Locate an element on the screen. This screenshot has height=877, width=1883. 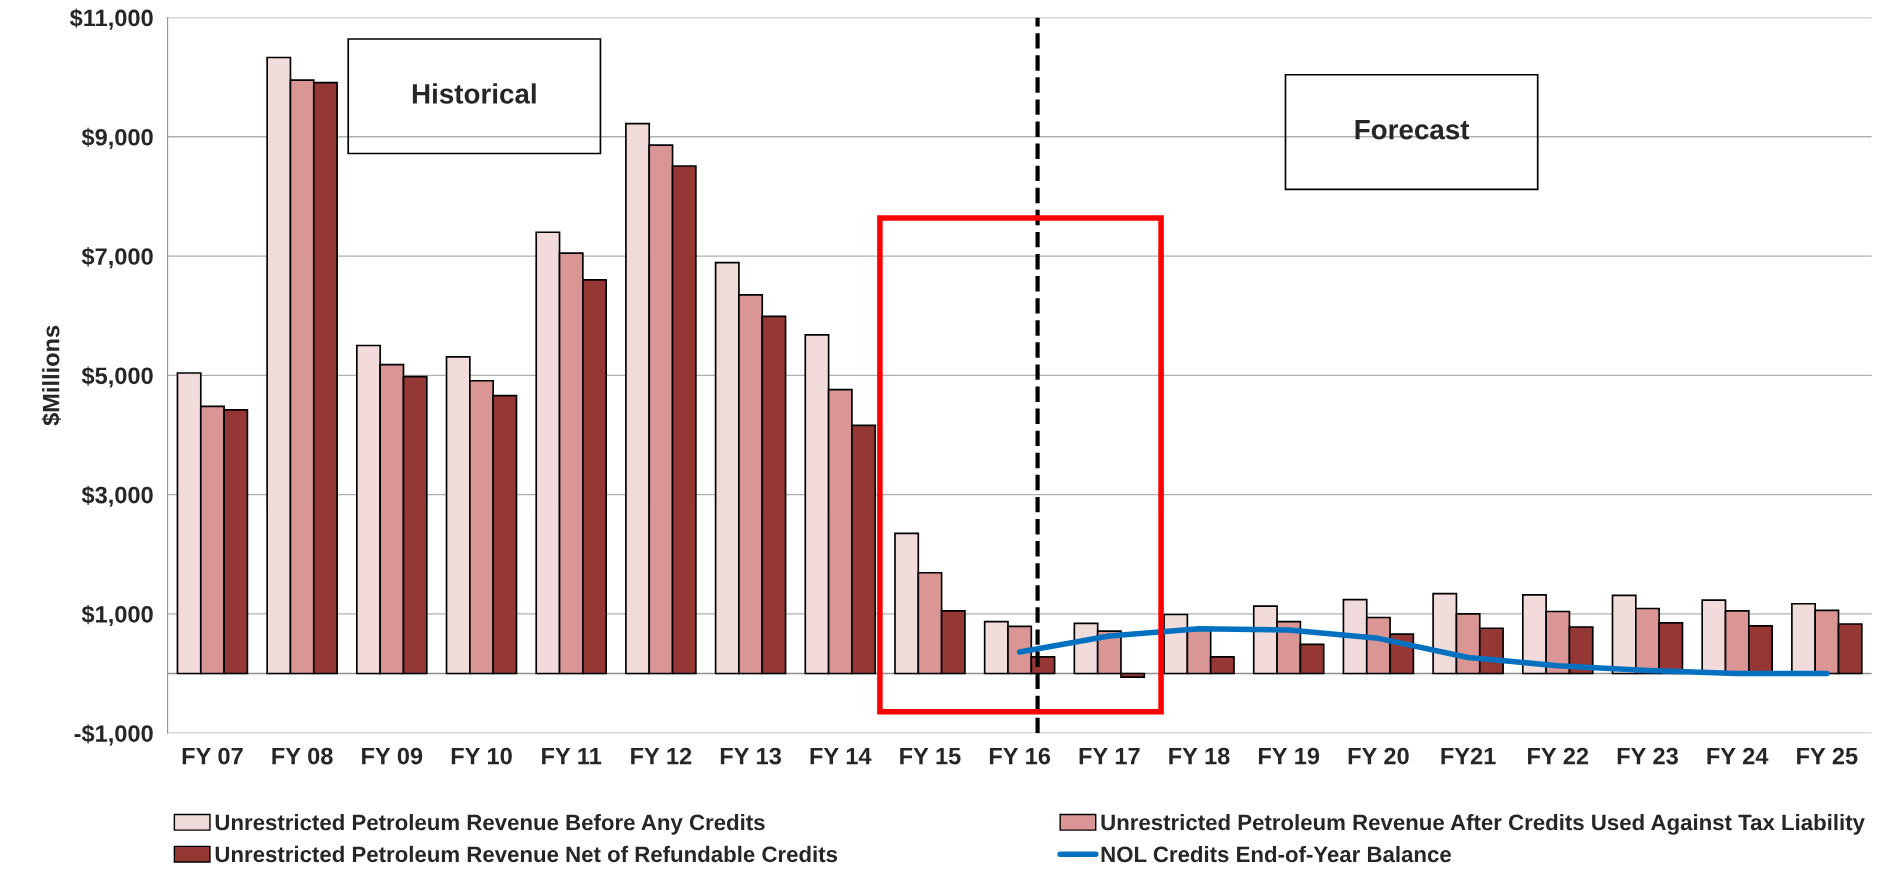
legend-label: Unrestricted Petroleum Revenue After Credits Used Against Tax Liability is located at coordinates (1483, 824).